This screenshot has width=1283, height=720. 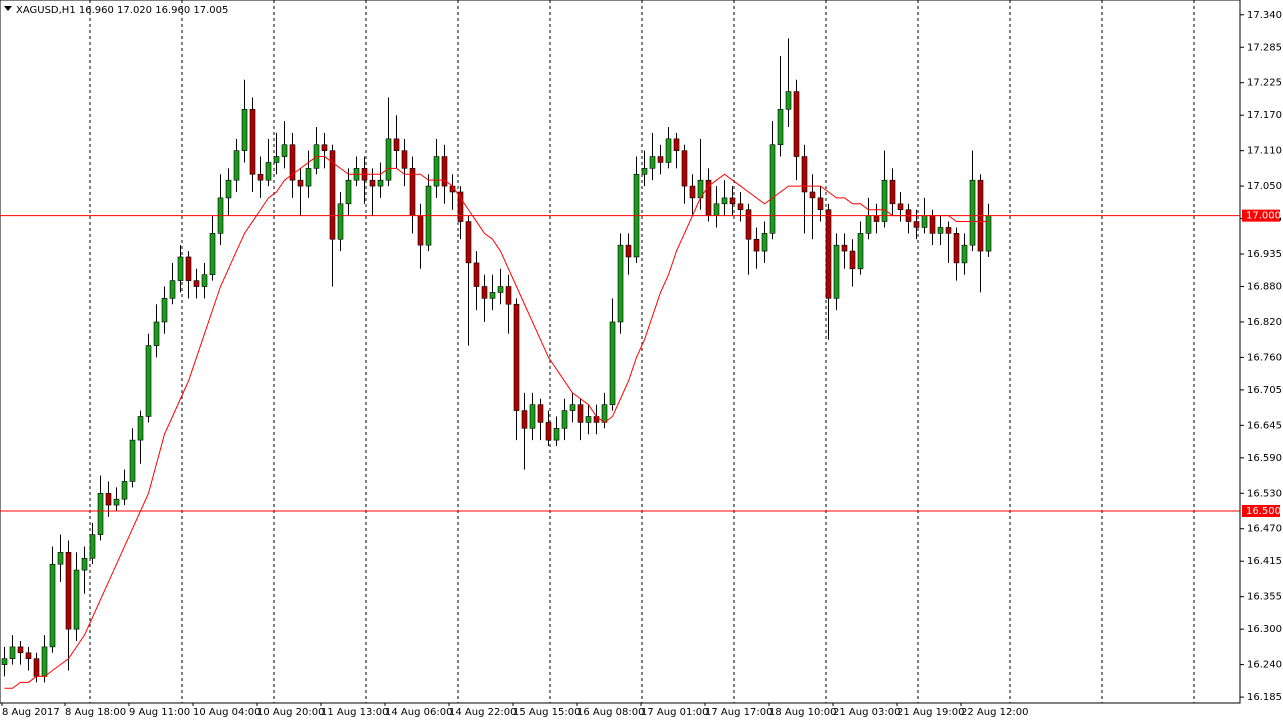 I want to click on menu-triangle, so click(x=8, y=8).